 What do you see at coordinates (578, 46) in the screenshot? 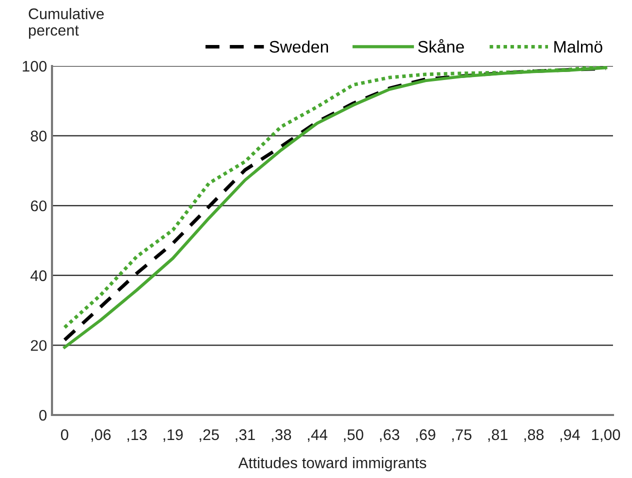
I see `legend-label: Malmö` at bounding box center [578, 46].